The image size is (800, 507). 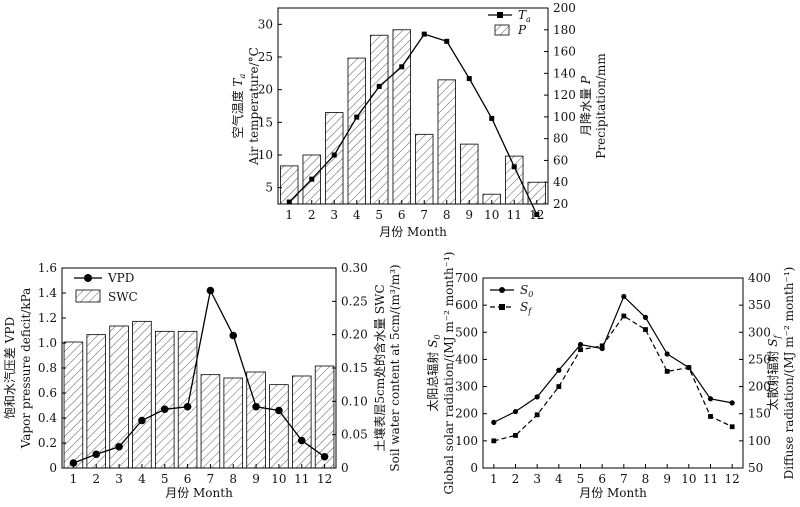 What do you see at coordinates (354, 401) in the screenshot?
I see `right-tick-label: 0.10` at bounding box center [354, 401].